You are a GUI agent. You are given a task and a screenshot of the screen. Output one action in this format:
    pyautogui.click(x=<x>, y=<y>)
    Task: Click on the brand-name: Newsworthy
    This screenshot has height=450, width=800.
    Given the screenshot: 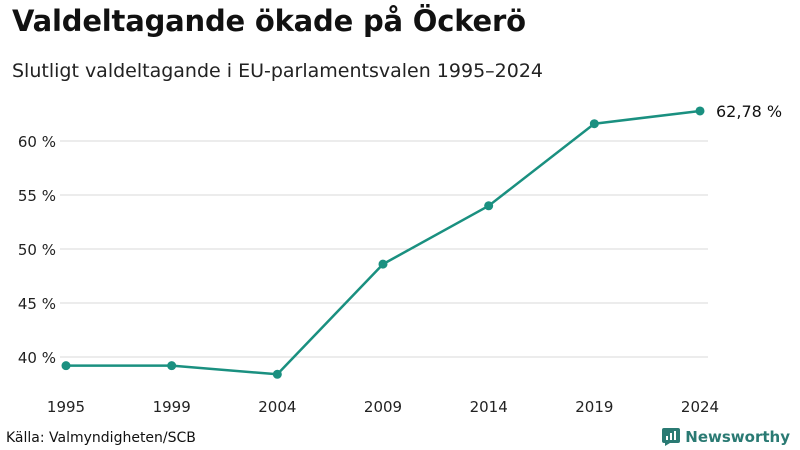 What is the action you would take?
    pyautogui.click(x=737, y=437)
    